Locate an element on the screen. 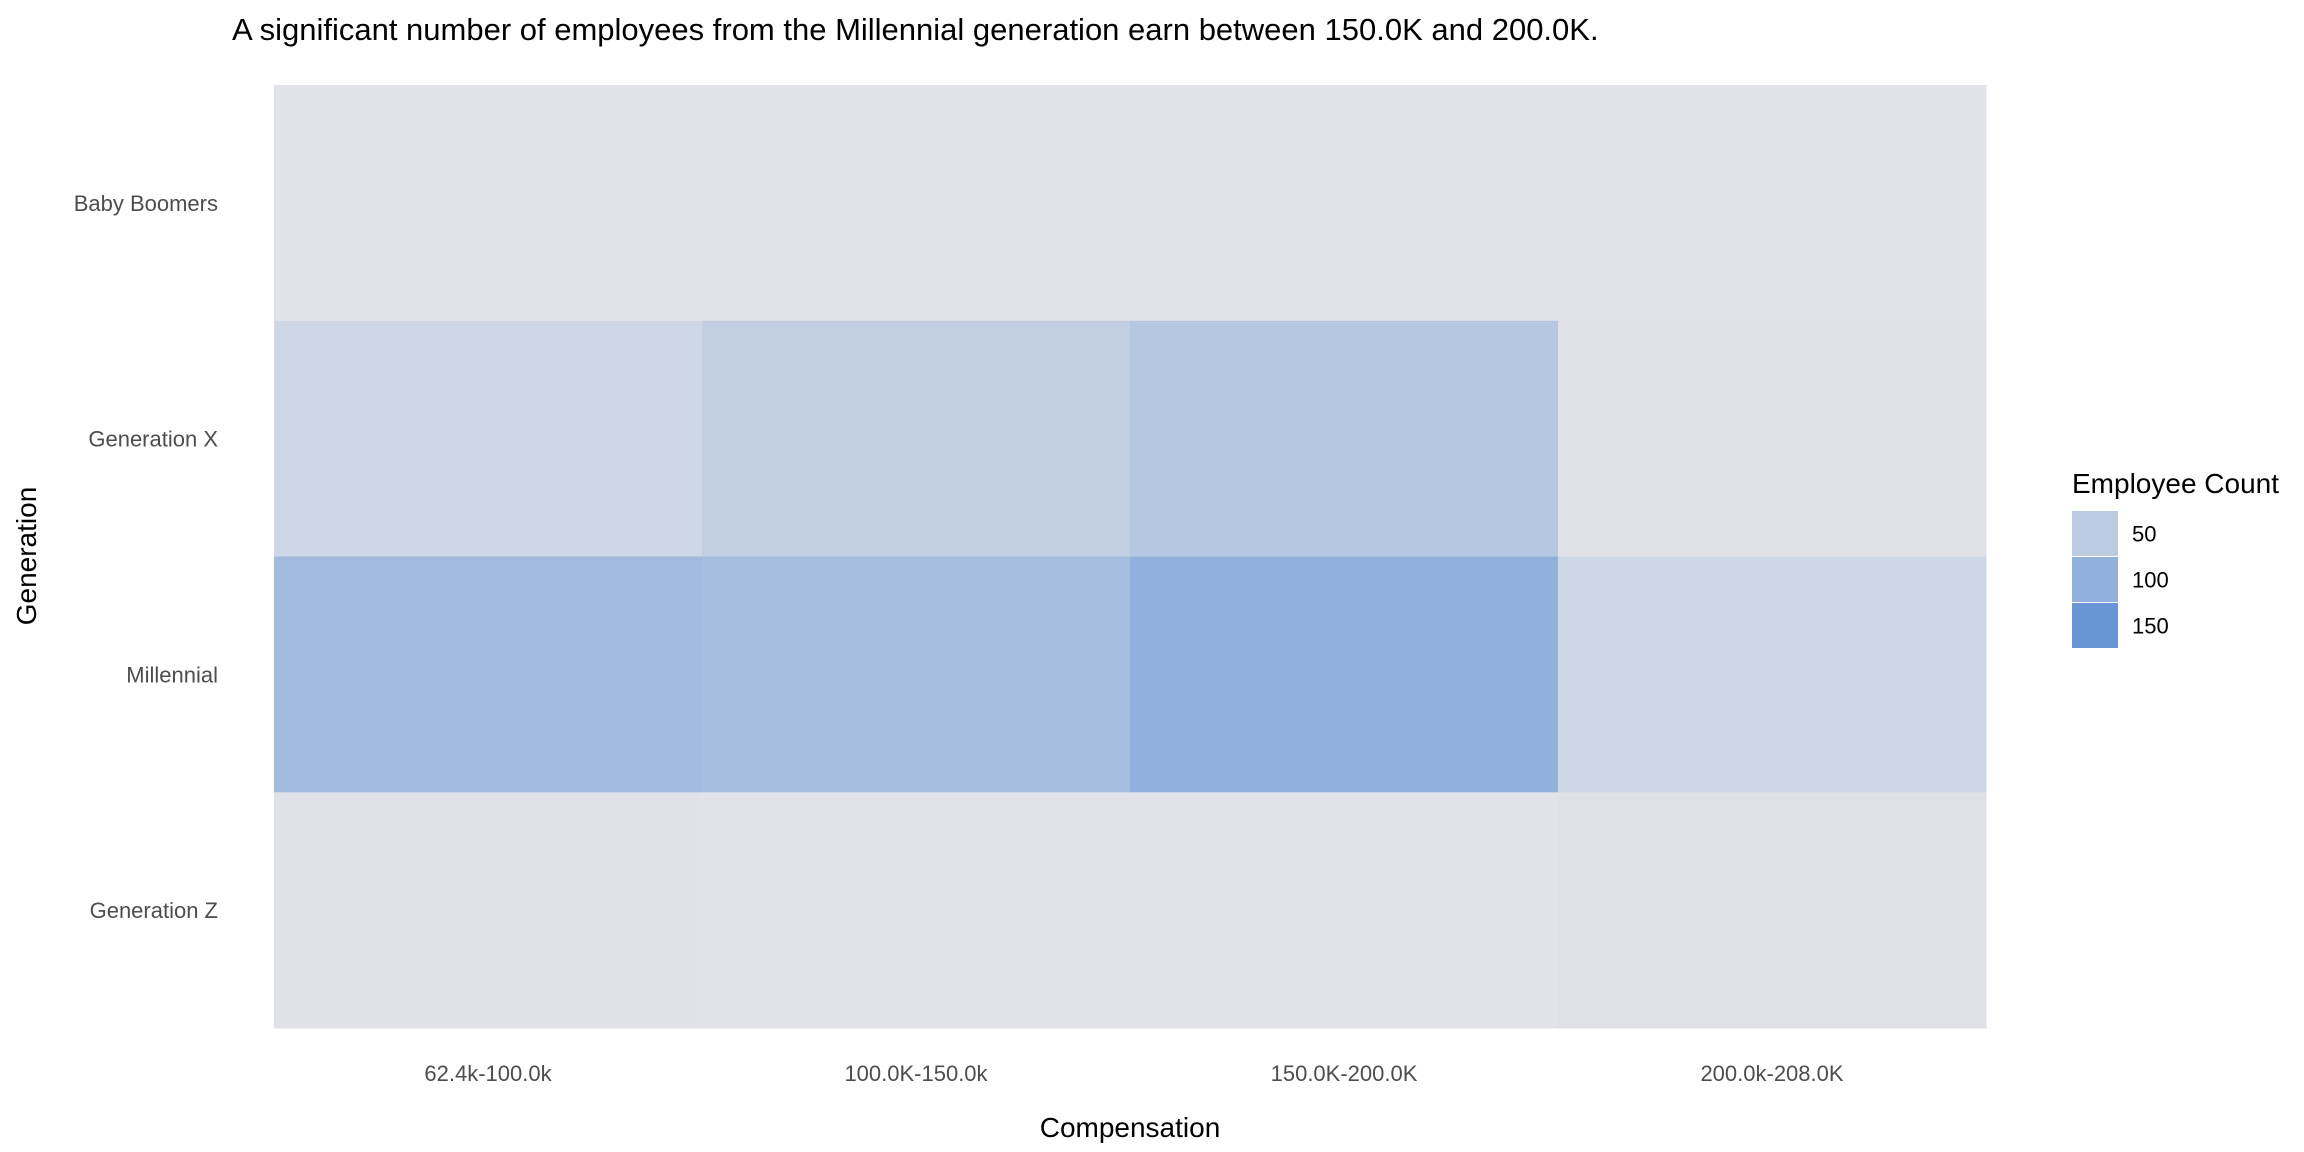  legend-label-100: 100 is located at coordinates (2150, 580).